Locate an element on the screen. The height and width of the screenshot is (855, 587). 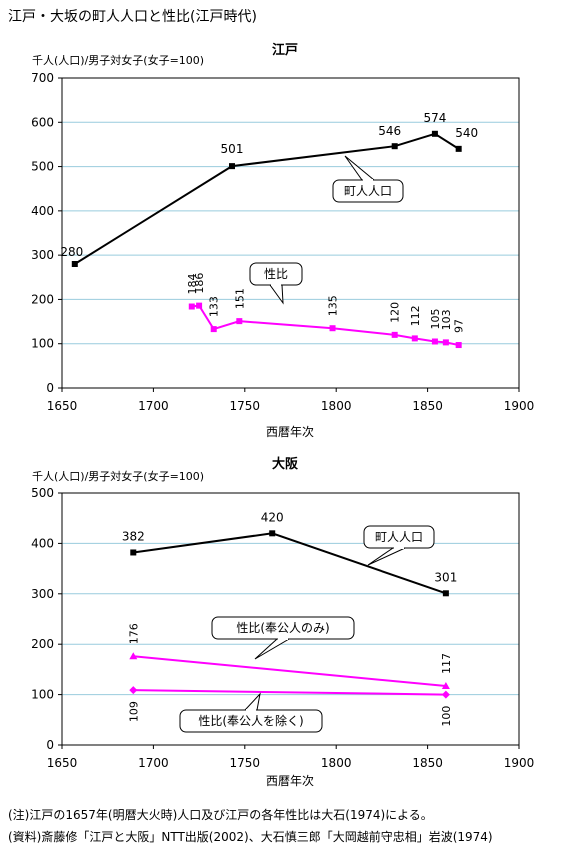
legend-label: 性比 is located at coordinates (276, 274).